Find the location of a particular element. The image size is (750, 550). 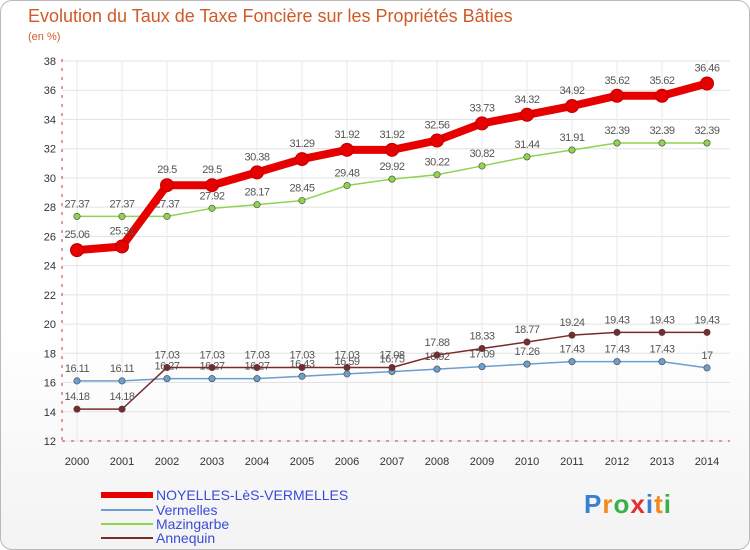

logo-letter: x is located at coordinates (638, 504).